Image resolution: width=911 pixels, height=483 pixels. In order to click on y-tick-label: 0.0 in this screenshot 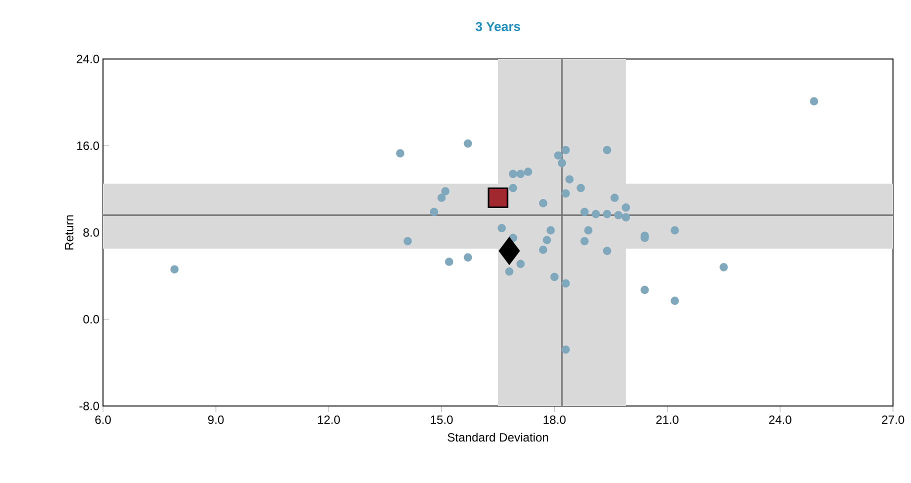, I will do `click(91, 319)`.